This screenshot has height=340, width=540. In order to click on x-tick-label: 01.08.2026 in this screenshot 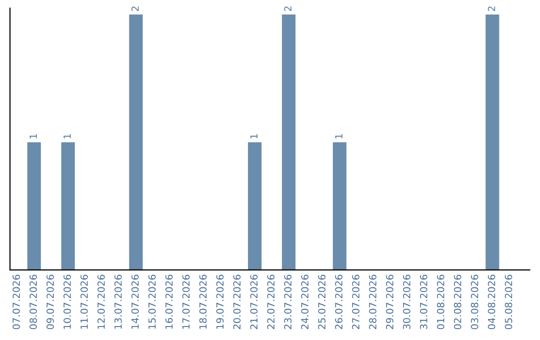, I will do `click(440, 302)`.